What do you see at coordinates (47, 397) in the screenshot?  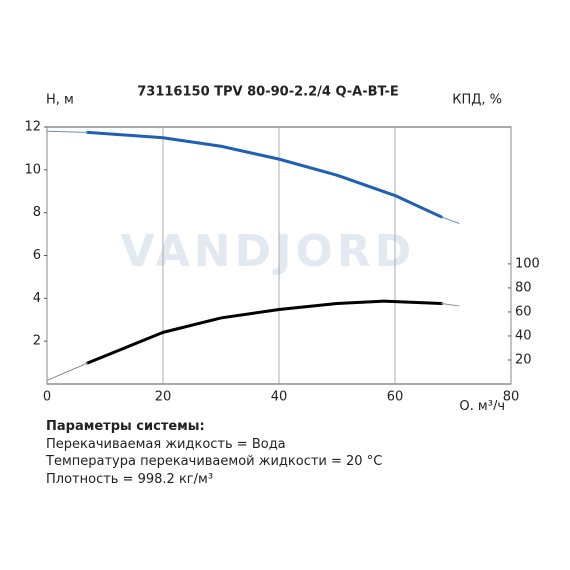 I see `x-tick-label: 0` at bounding box center [47, 397].